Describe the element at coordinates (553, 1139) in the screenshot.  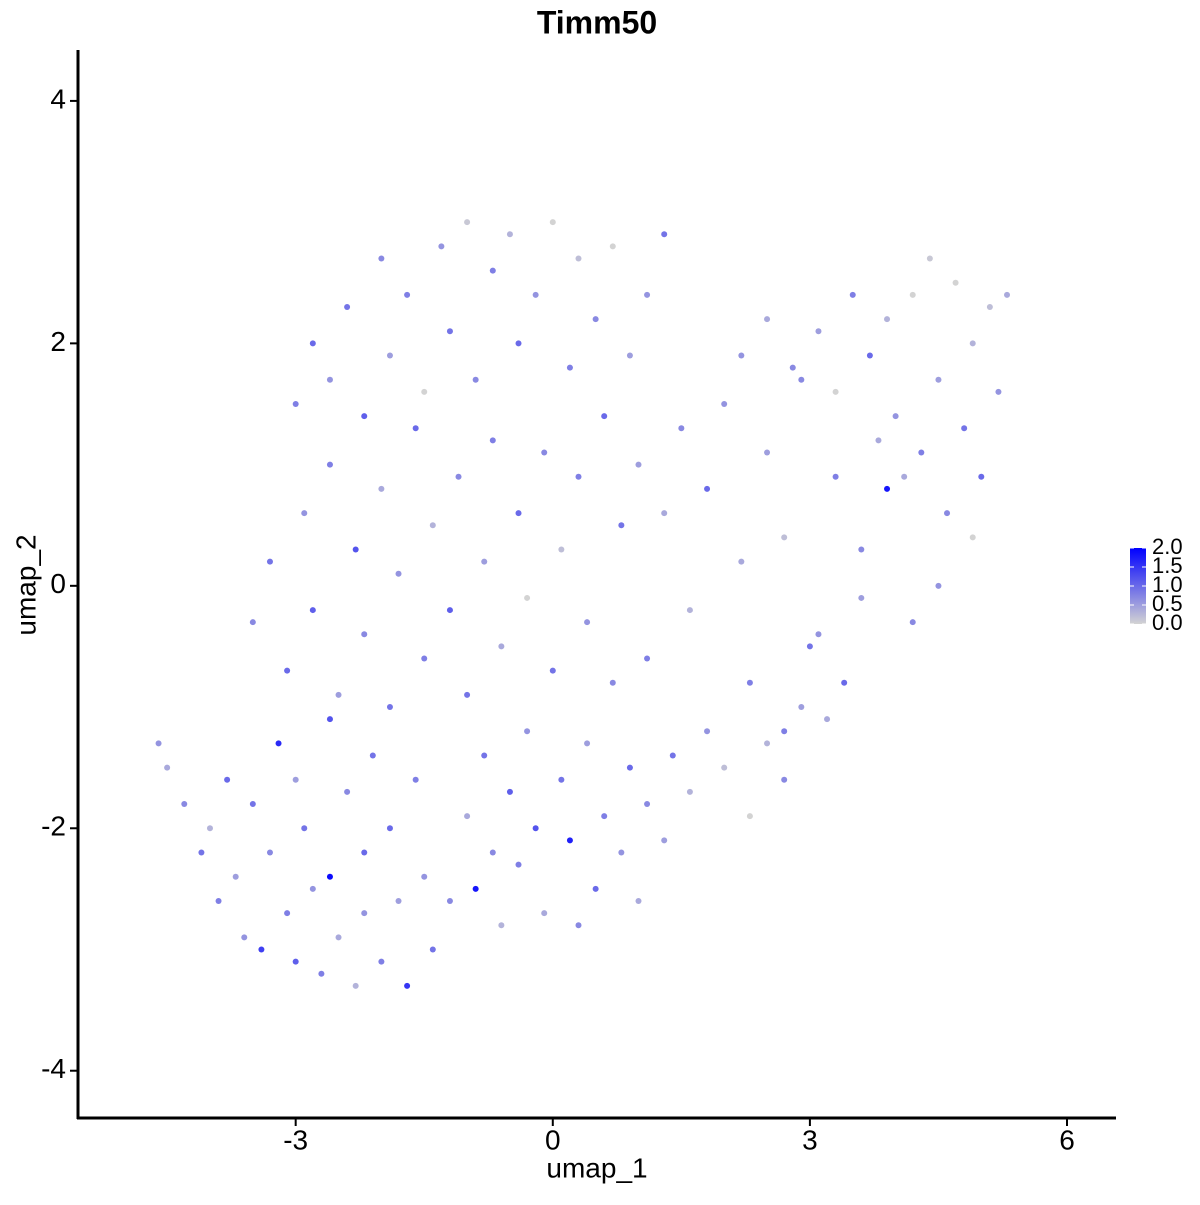
I see `x-tick-label: 0` at that location.